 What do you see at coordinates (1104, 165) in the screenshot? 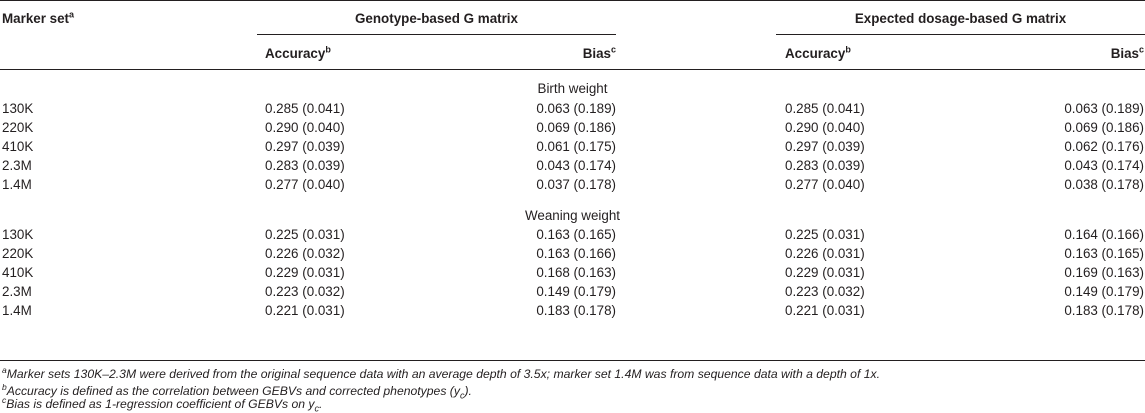
I see `cell-bias-dosage: 0.043 (0.174)` at bounding box center [1104, 165].